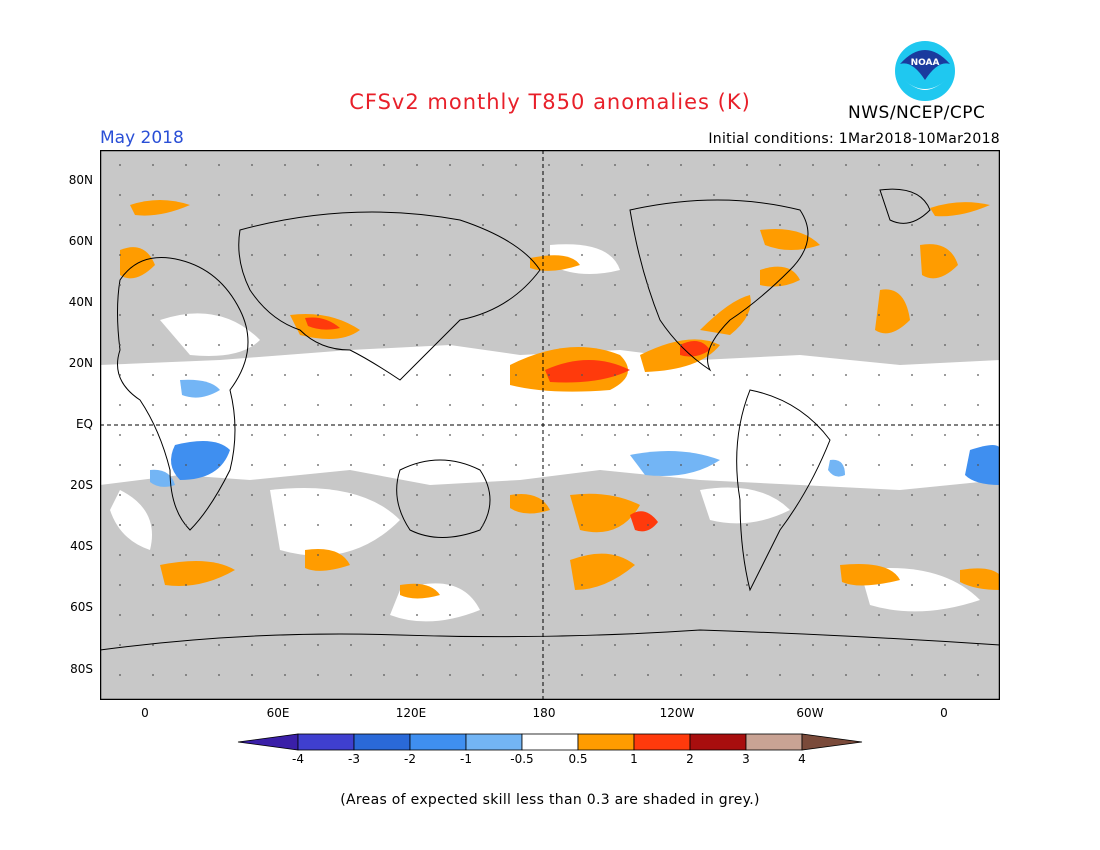 Image resolution: width=1100 pixels, height=850 pixels. I want to click on warm-anomaly-south-atlantic, so click(197, 573).